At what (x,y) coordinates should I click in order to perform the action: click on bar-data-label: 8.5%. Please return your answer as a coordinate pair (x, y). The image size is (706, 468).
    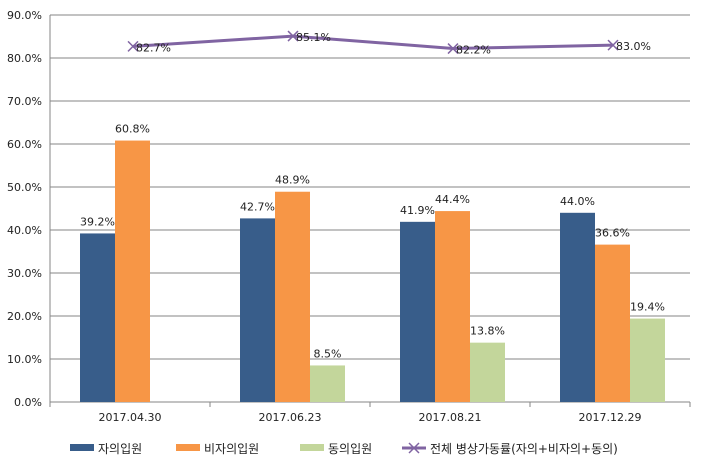
    Looking at the image, I should click on (328, 353).